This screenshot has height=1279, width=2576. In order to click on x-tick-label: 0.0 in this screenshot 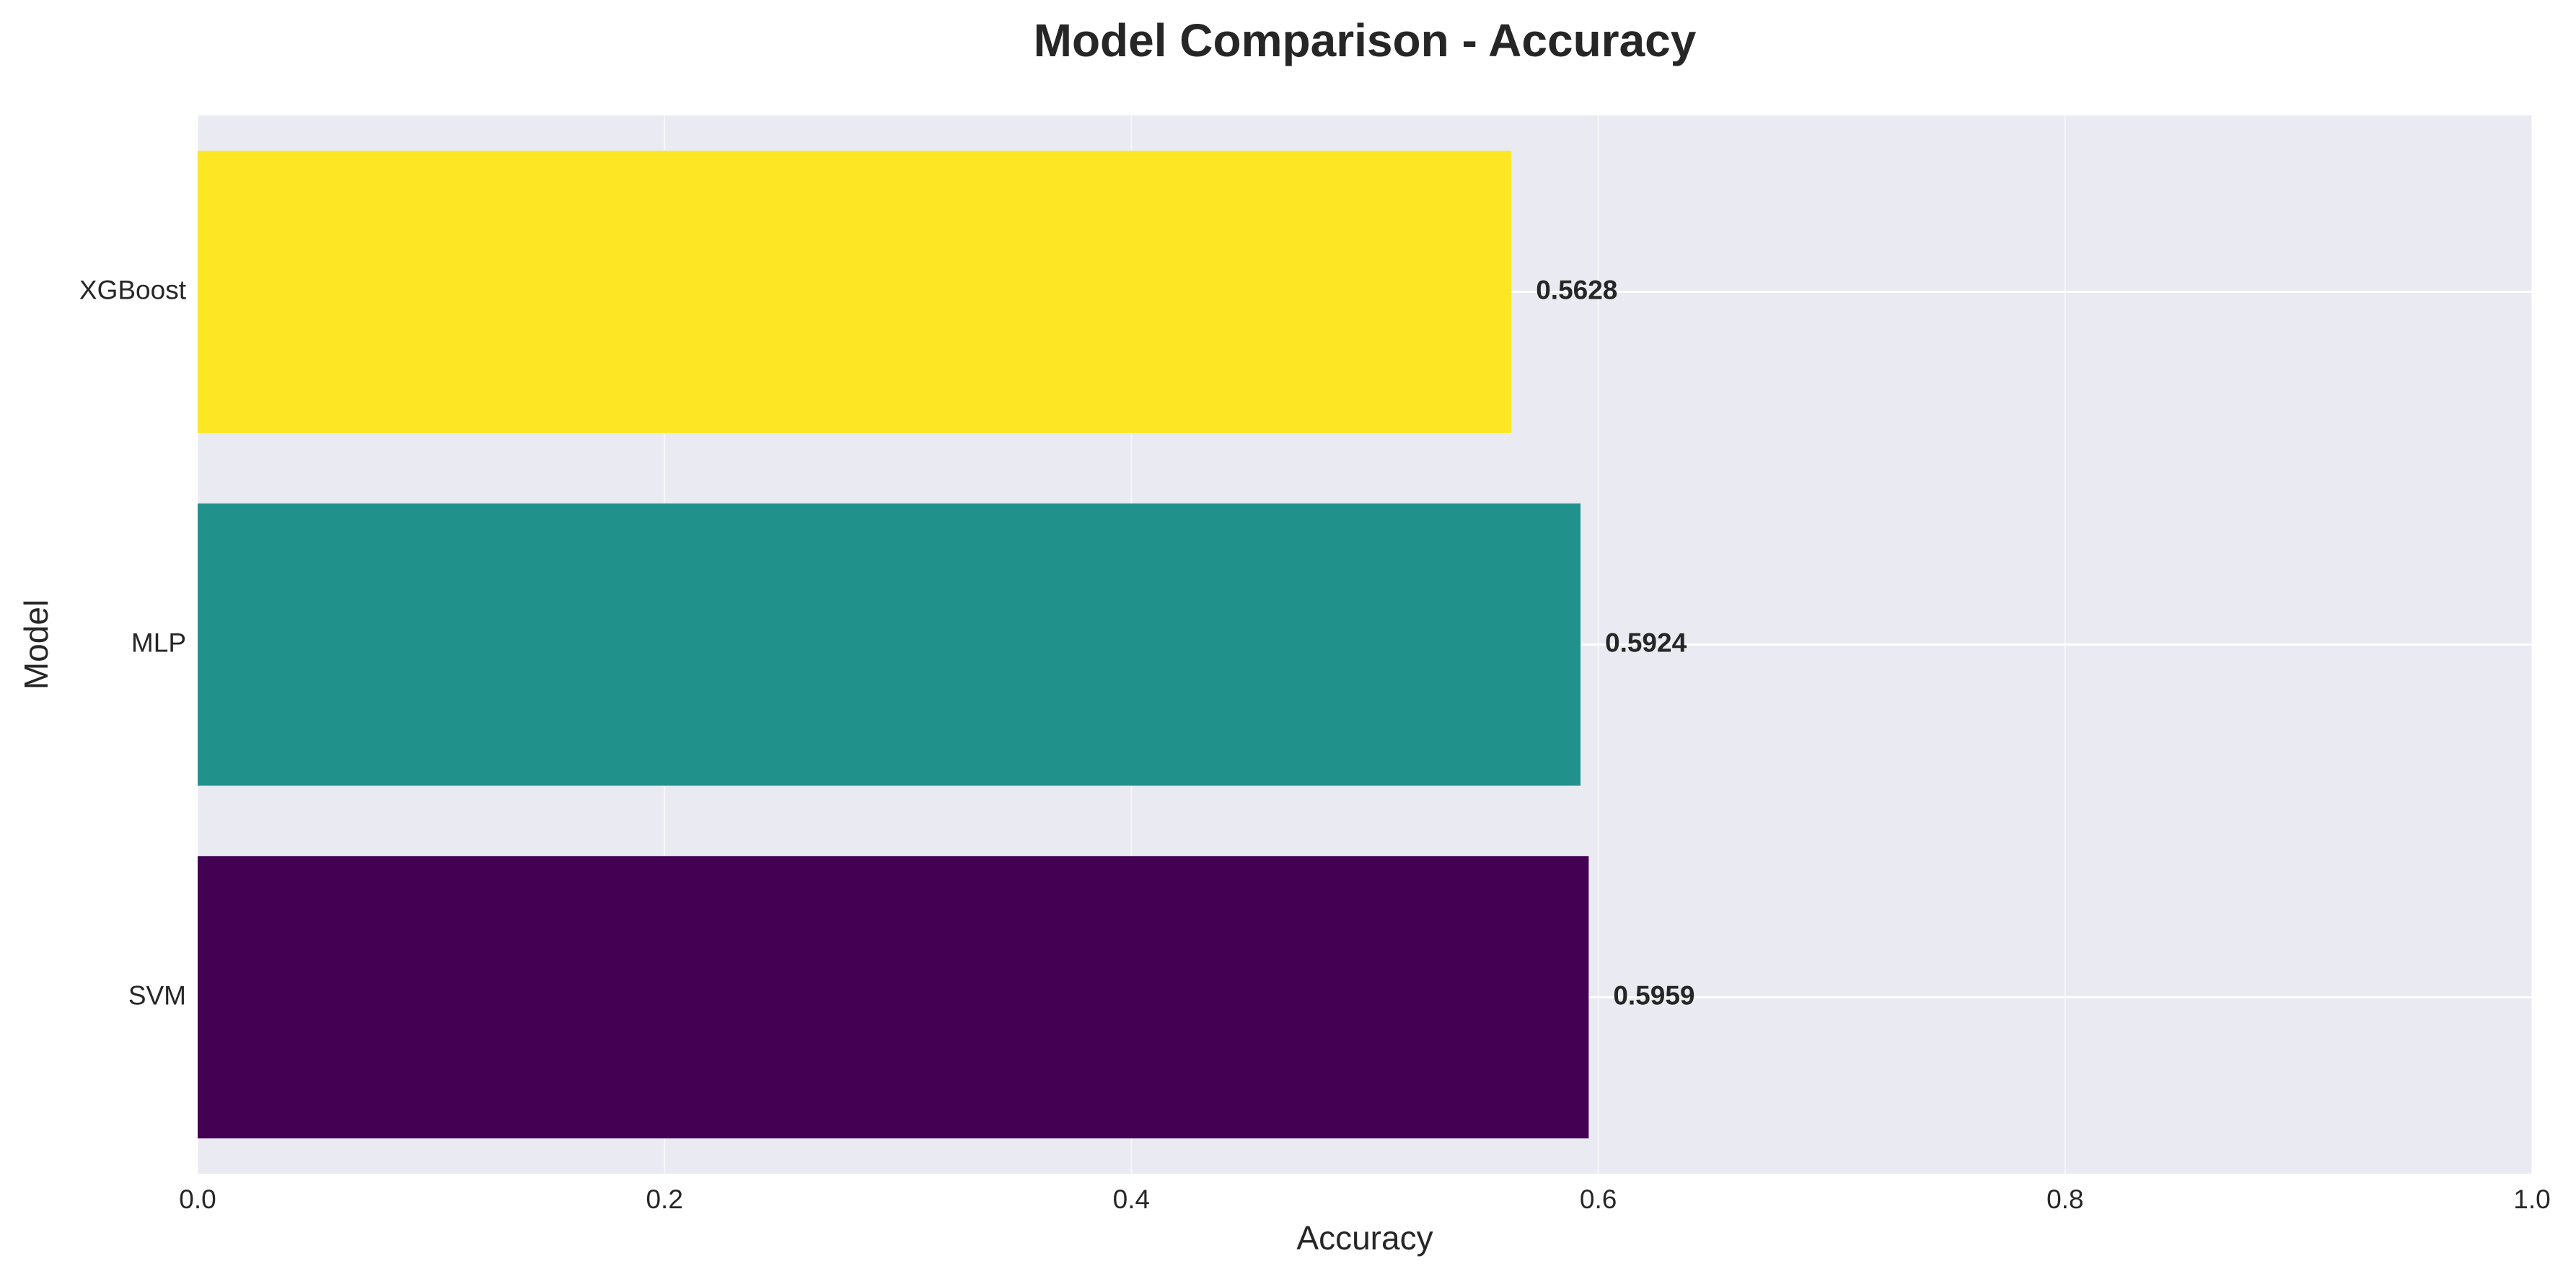, I will do `click(197, 1199)`.